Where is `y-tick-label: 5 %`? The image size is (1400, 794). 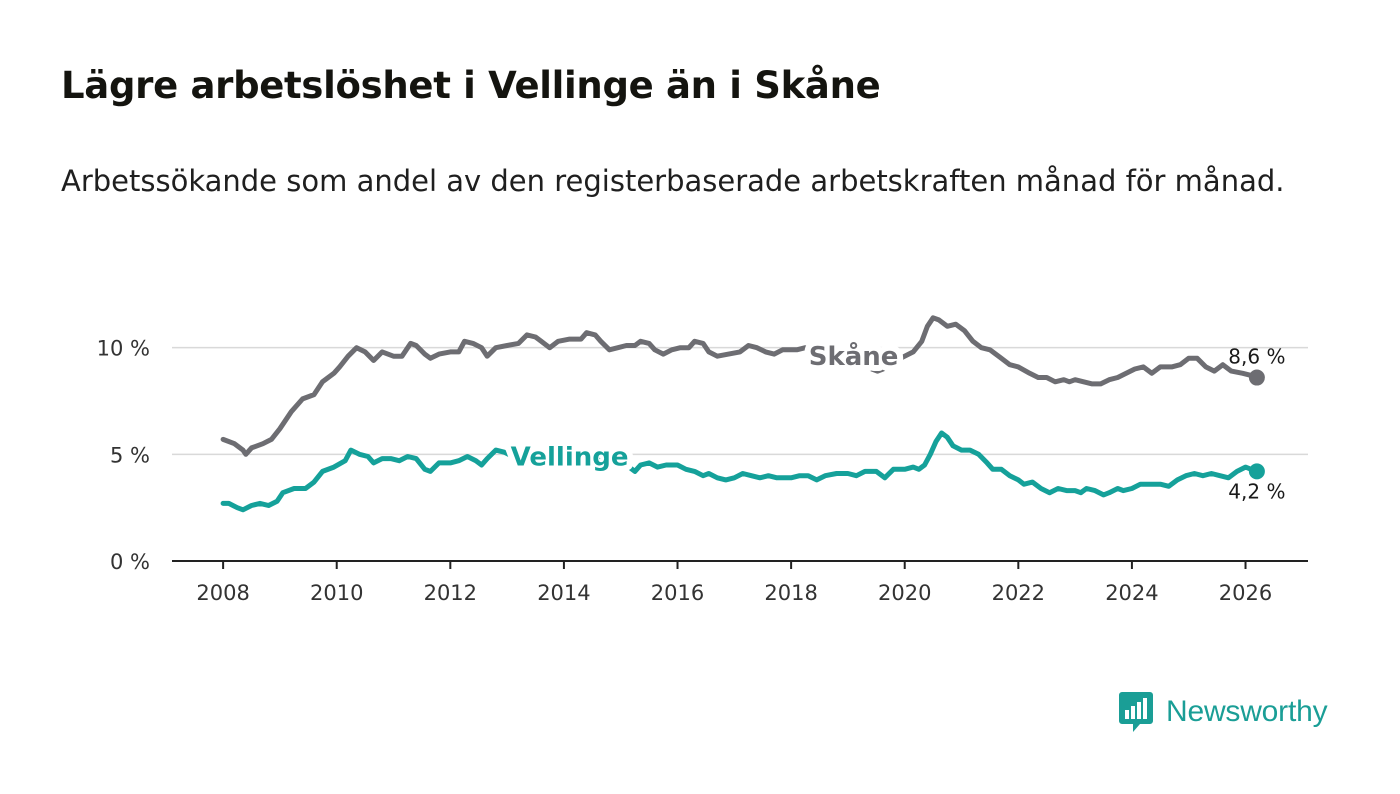
y-tick-label: 5 % is located at coordinates (130, 455).